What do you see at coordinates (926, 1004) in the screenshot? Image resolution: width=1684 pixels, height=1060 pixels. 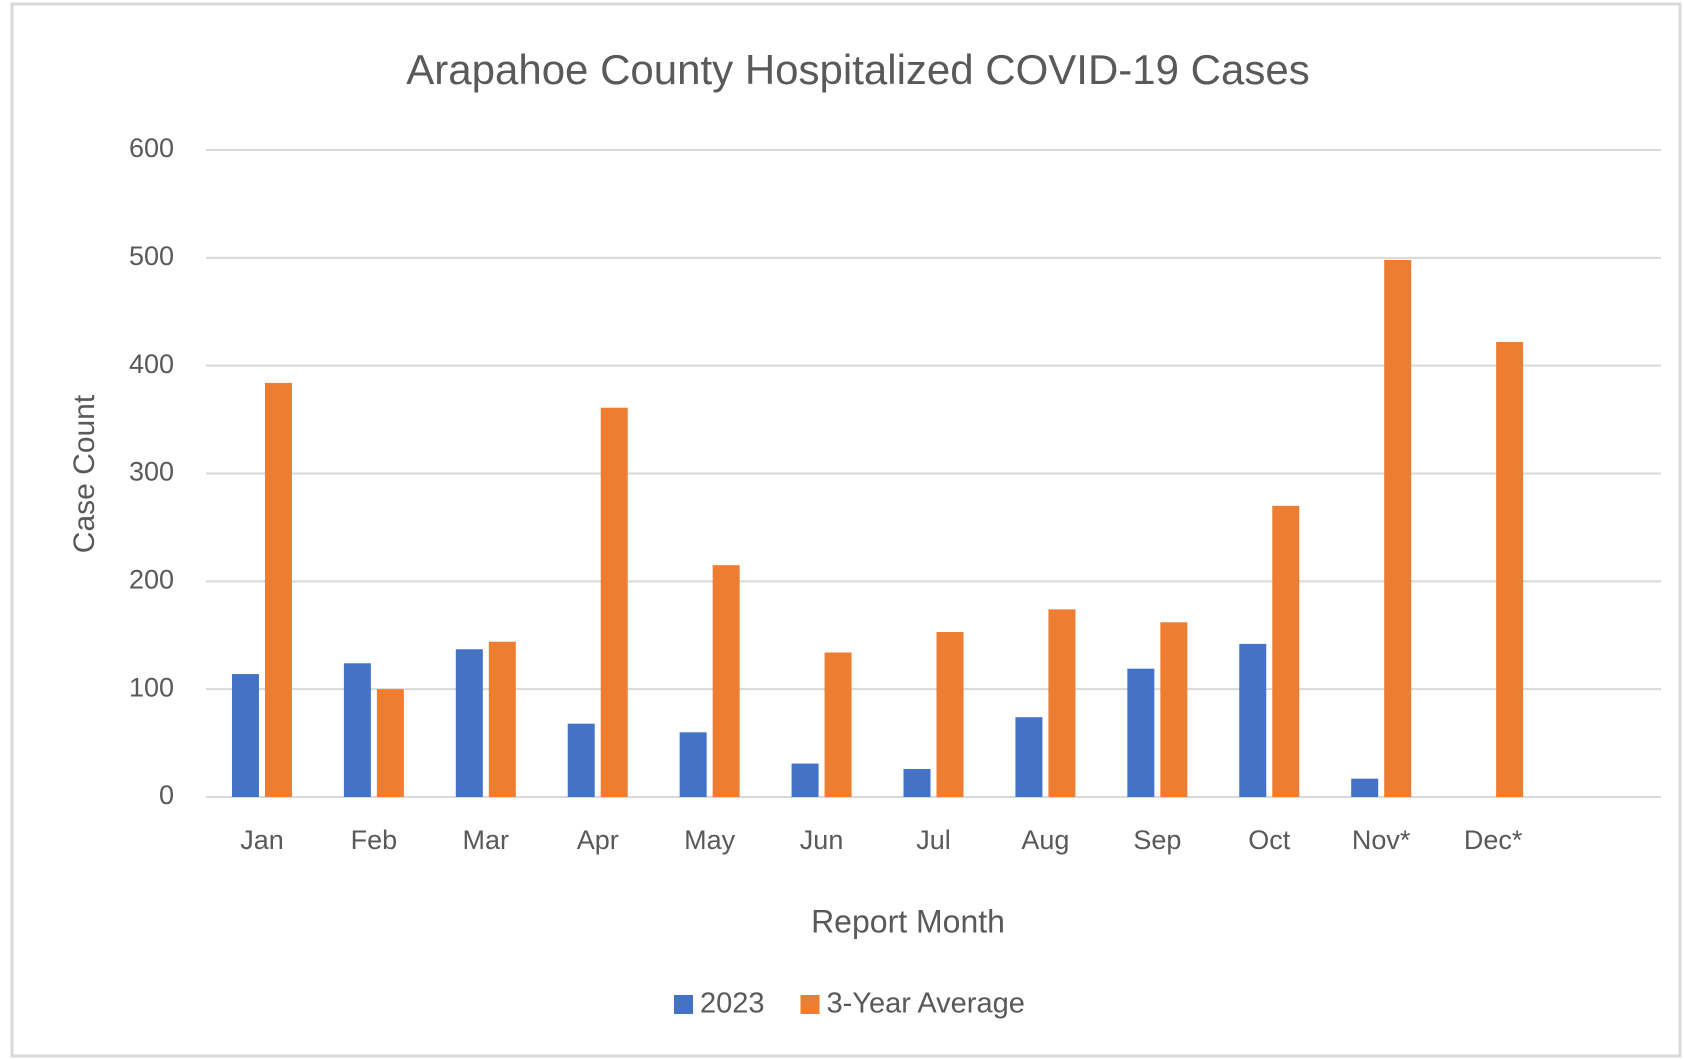 I see `legend-label: 3-Year Average` at bounding box center [926, 1004].